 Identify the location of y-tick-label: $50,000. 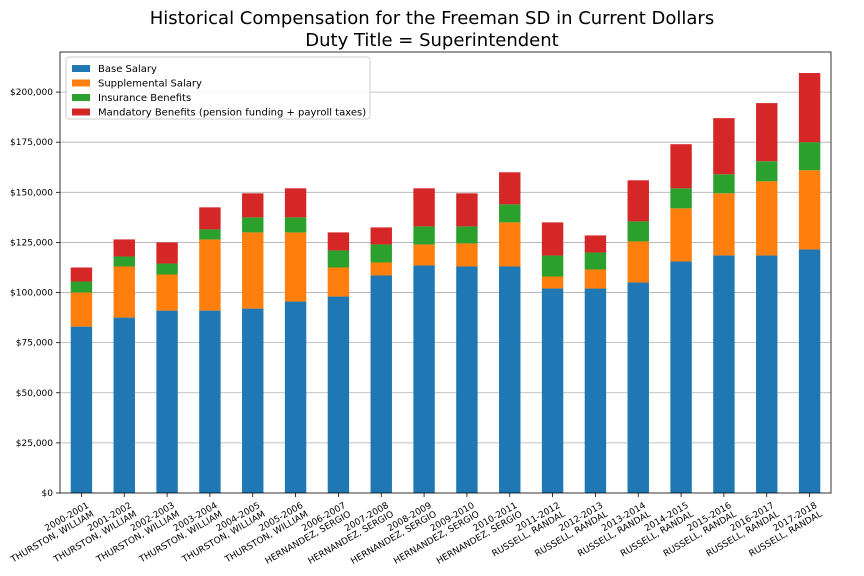
(34, 394).